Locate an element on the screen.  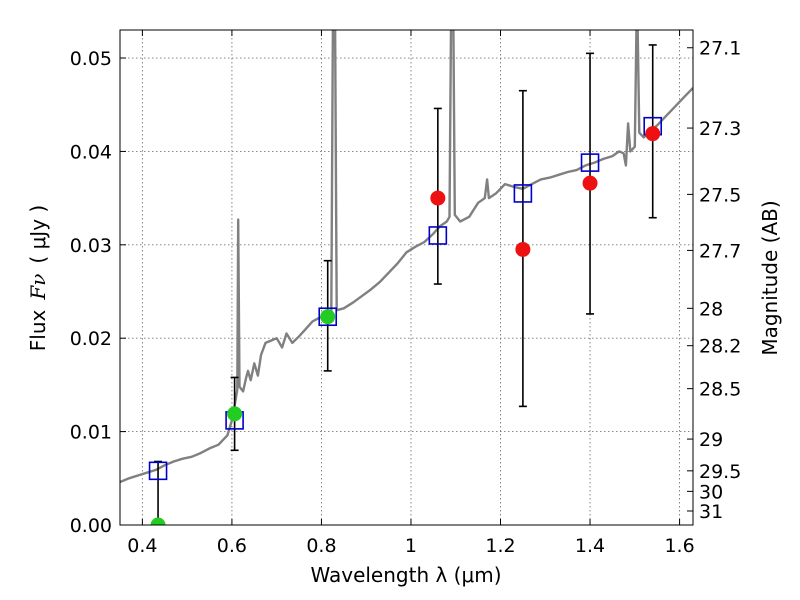
x-tick-label: 1.2 is located at coordinates (500, 546).